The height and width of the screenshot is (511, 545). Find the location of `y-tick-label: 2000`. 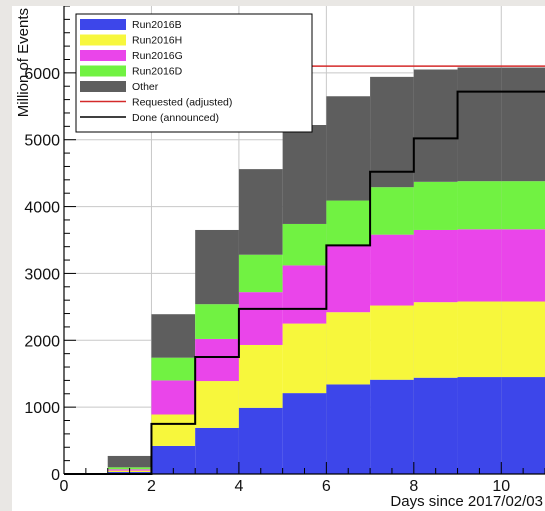

y-tick-label: 2000 is located at coordinates (42, 341).